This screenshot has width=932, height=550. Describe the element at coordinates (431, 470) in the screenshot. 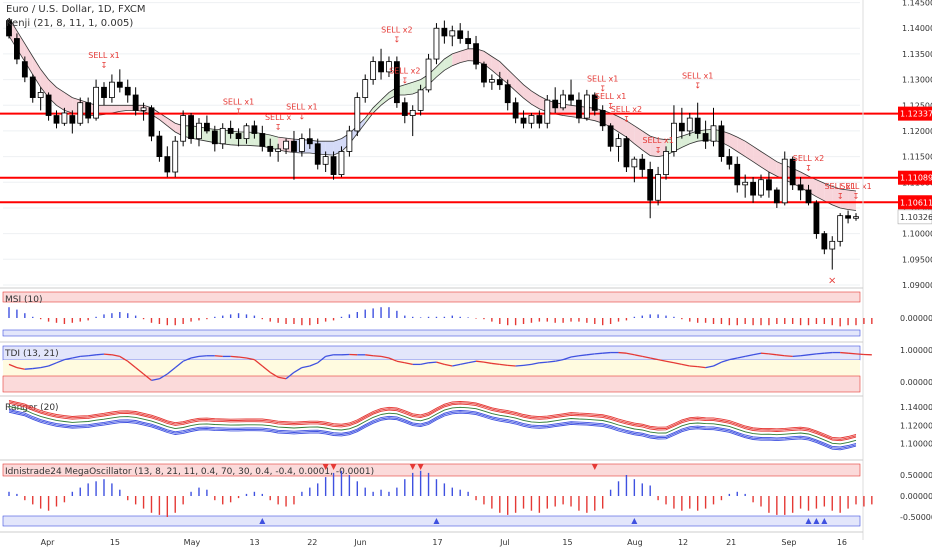

I see `osc-upper-zone` at that location.